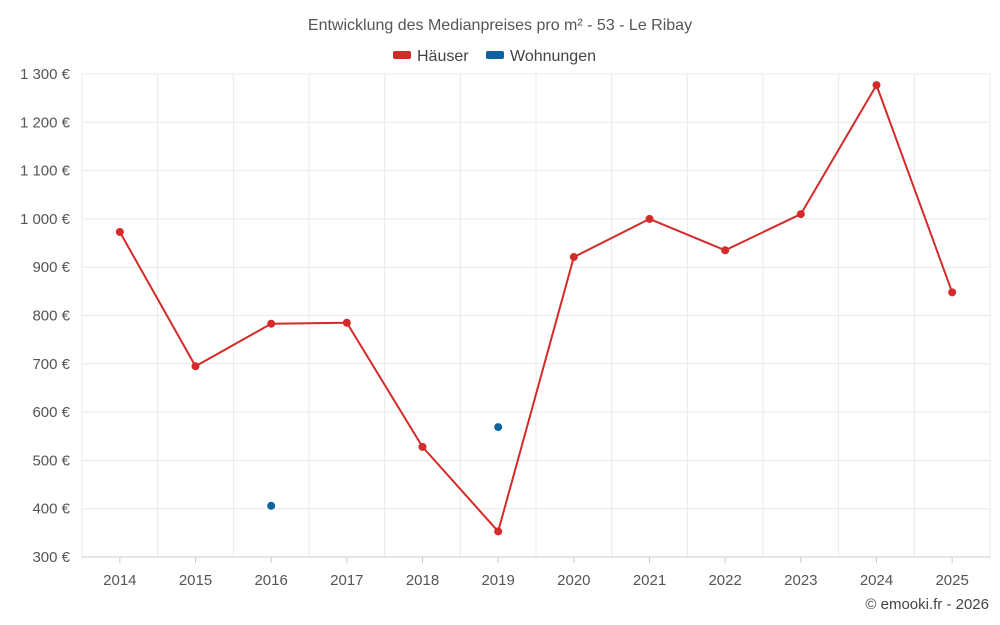 Image resolution: width=1000 pixels, height=625 pixels. What do you see at coordinates (422, 446) in the screenshot?
I see `data-point-haeuser-2018` at bounding box center [422, 446].